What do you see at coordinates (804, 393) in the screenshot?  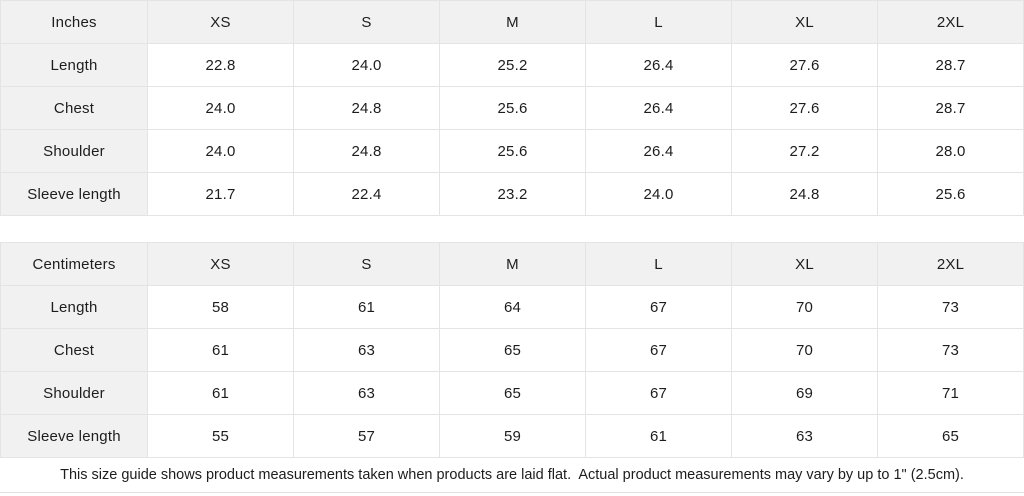 I see `value-cell: 69` at bounding box center [804, 393].